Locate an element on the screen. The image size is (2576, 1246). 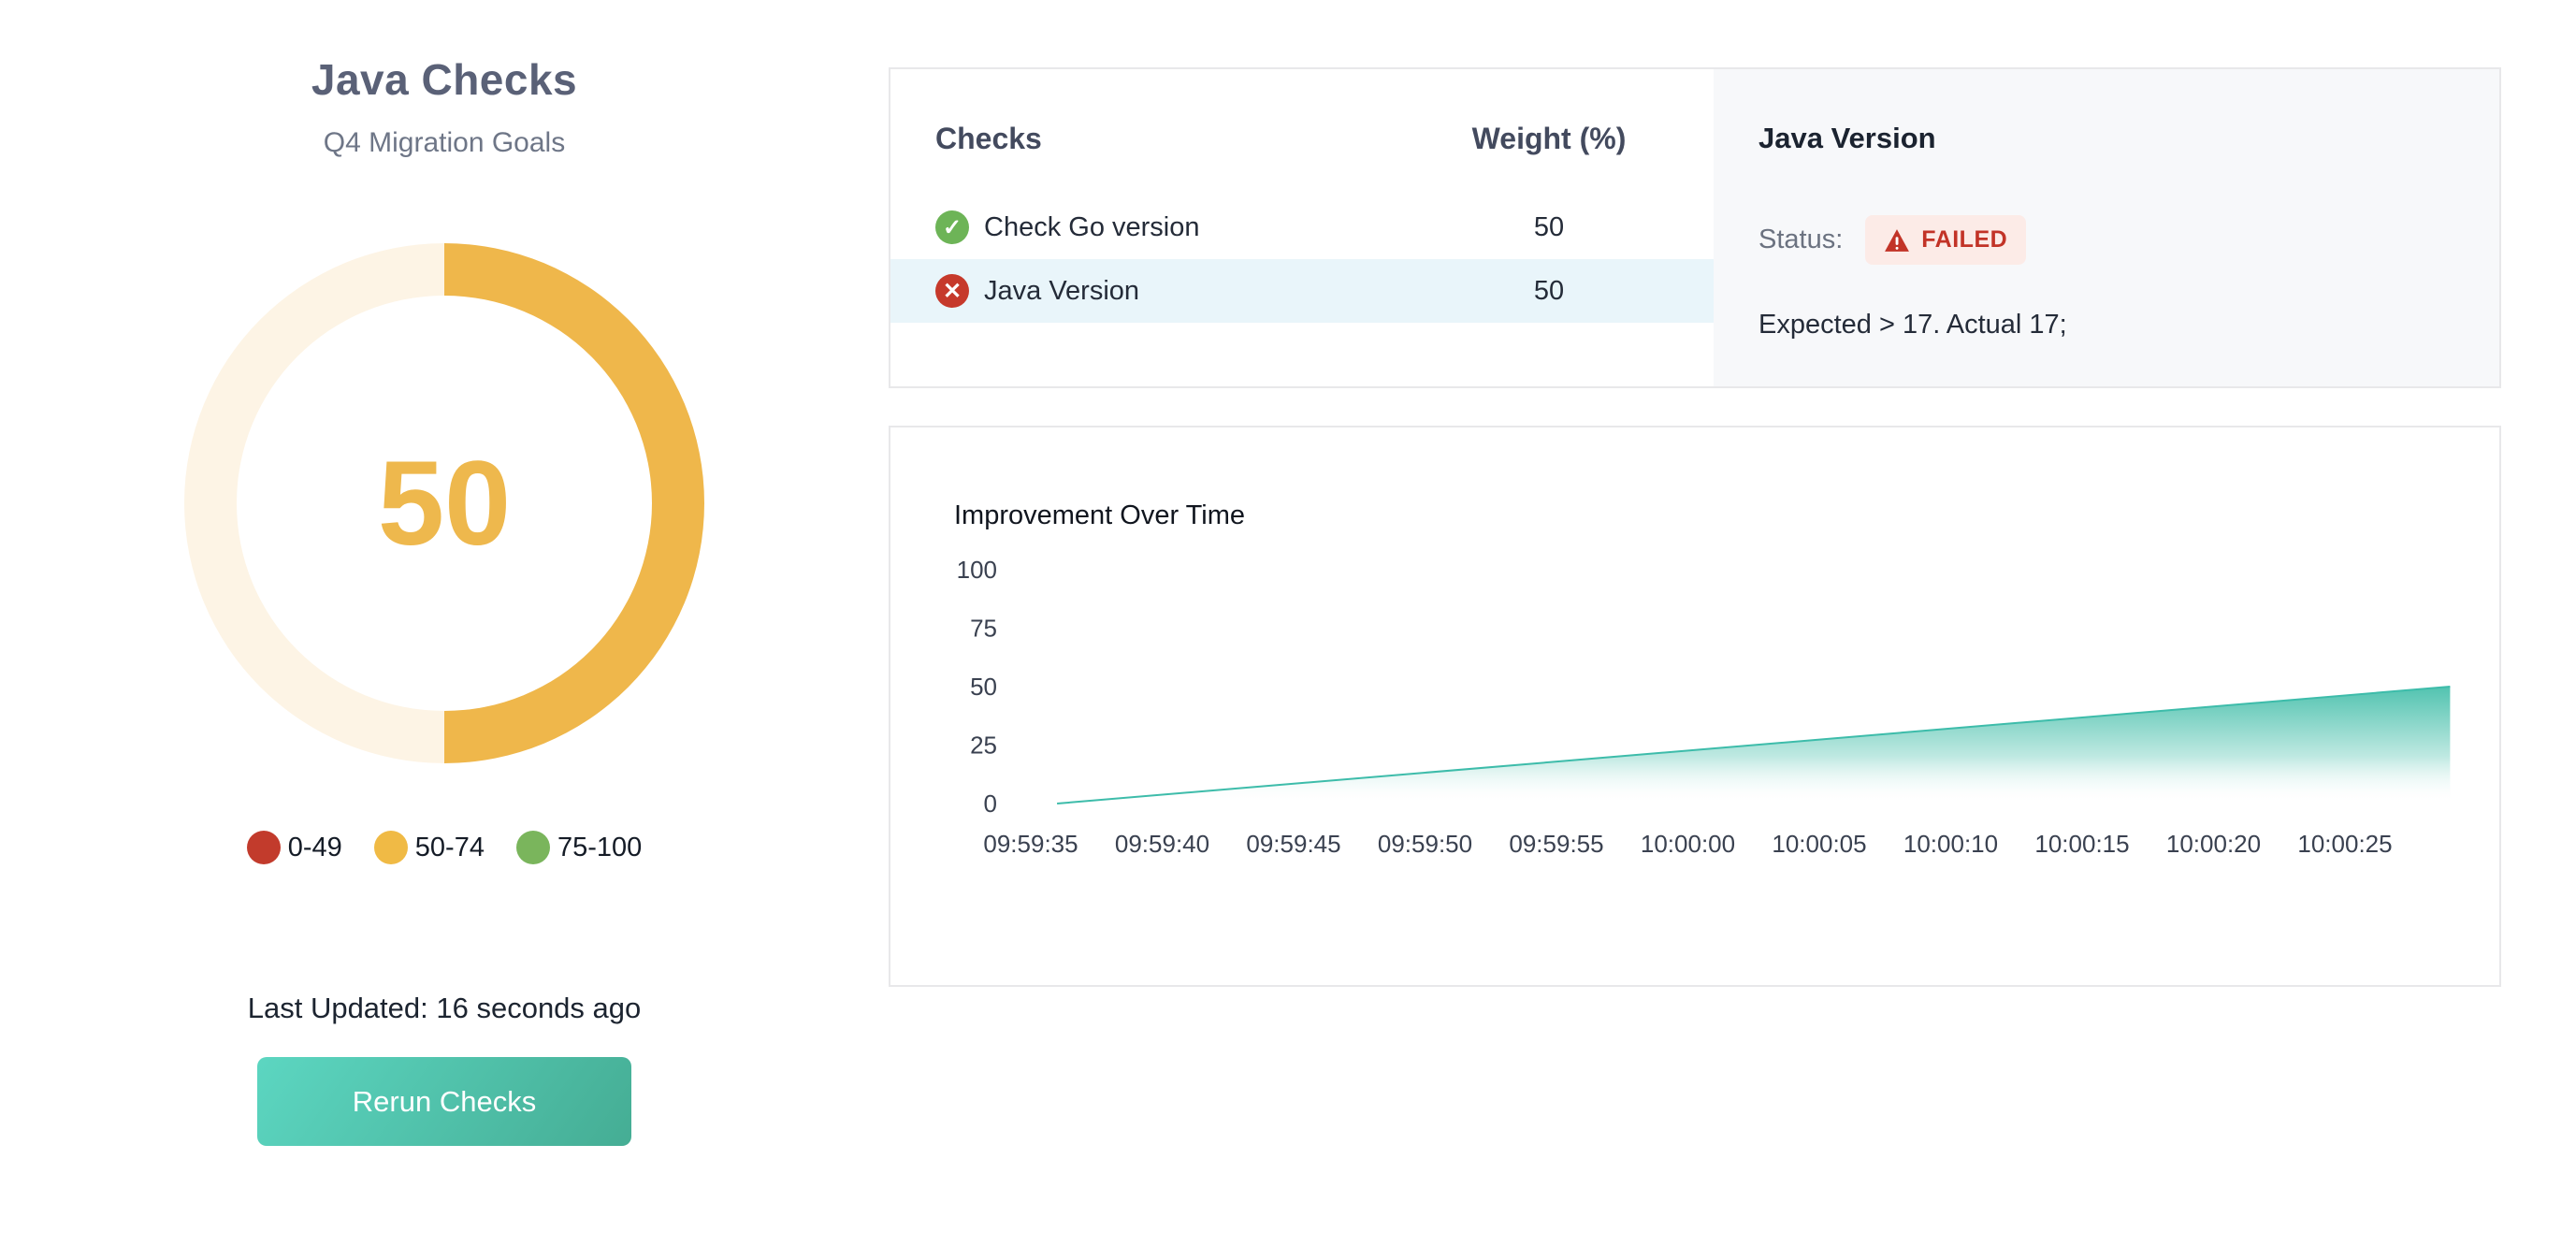
check-failed-icon: ✕ is located at coordinates (952, 291).